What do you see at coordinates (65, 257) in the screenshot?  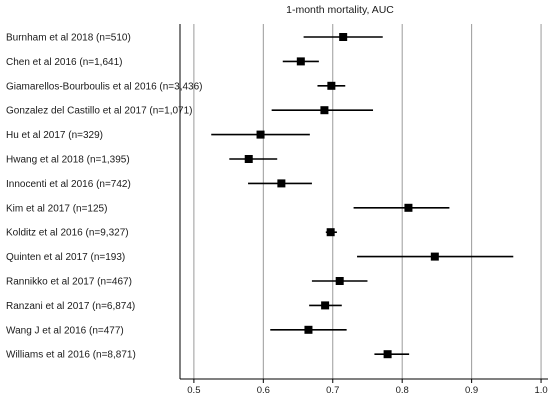 I see `study-label: Quinten et al 2017 (n=193)` at bounding box center [65, 257].